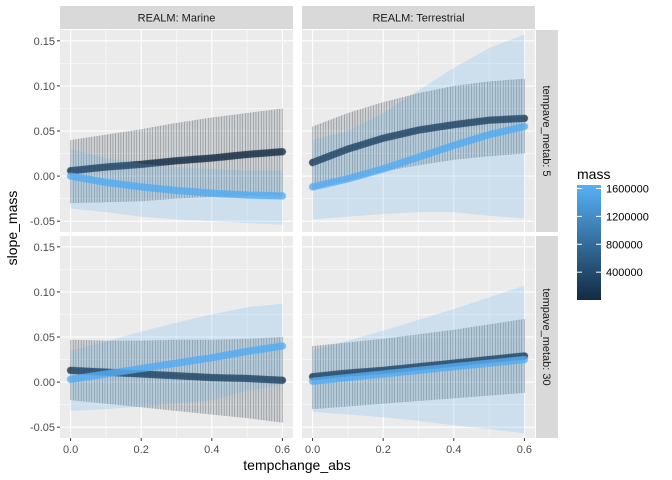 This screenshot has height=480, width=672. What do you see at coordinates (12, 228) in the screenshot?
I see `y-axis-title: slope_mass` at bounding box center [12, 228].